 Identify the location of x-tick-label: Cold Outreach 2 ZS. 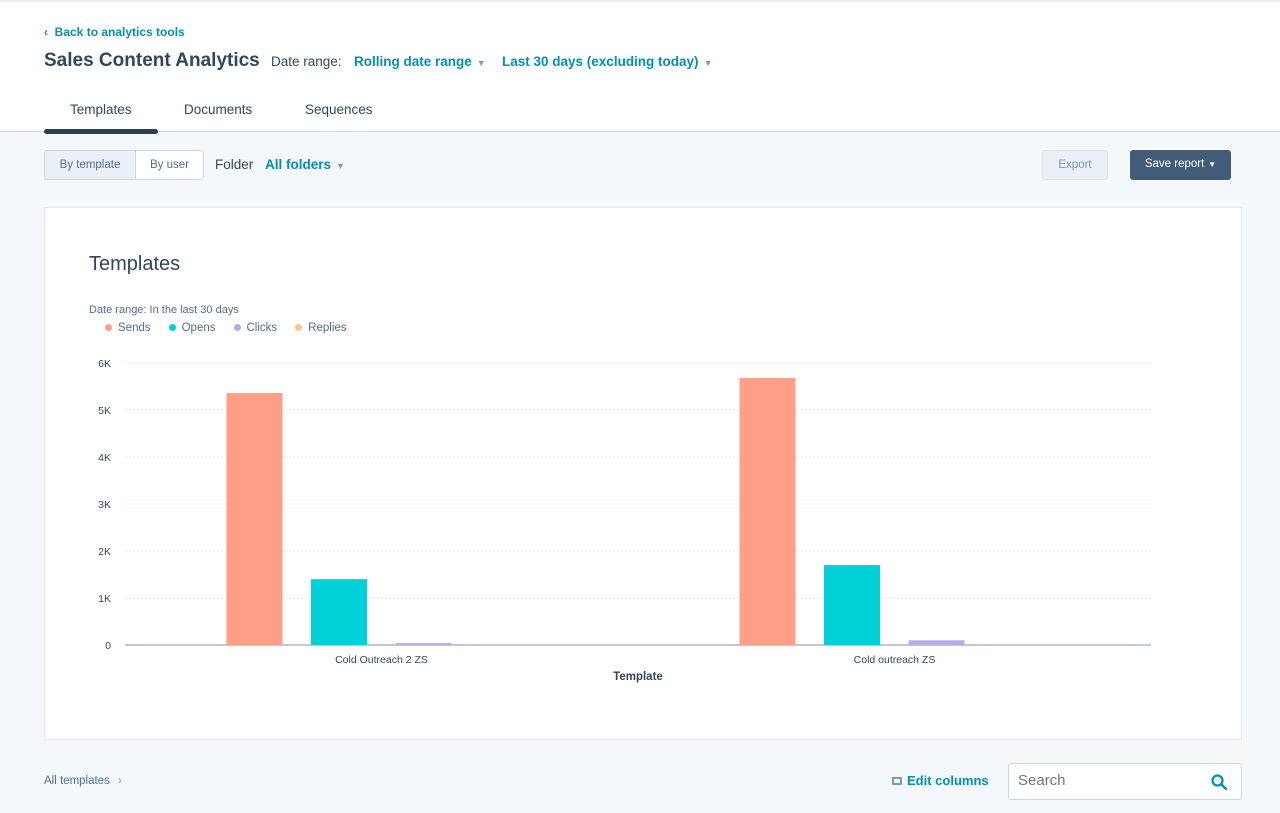
(381, 660).